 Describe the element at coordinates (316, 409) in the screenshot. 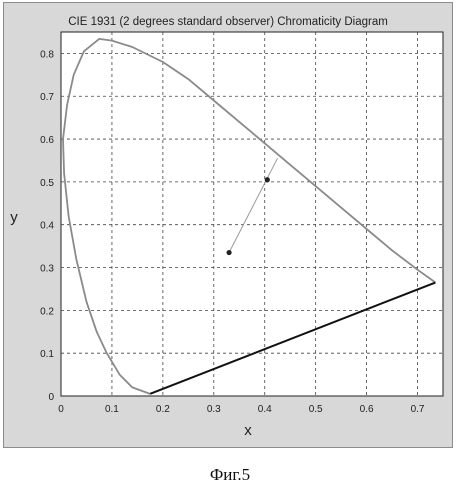

I see `x-tick-label: 0.5` at that location.